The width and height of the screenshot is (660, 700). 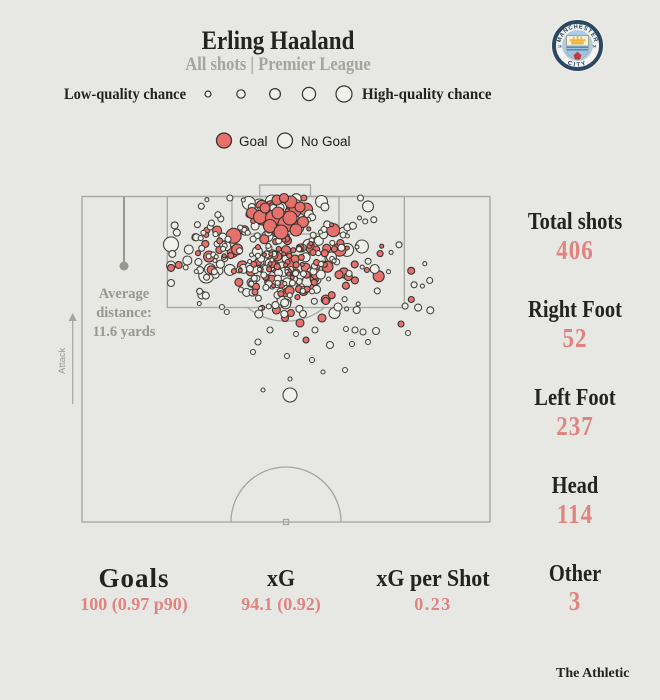 What do you see at coordinates (578, 63) in the screenshot?
I see `svg-text: CITY` at bounding box center [578, 63].